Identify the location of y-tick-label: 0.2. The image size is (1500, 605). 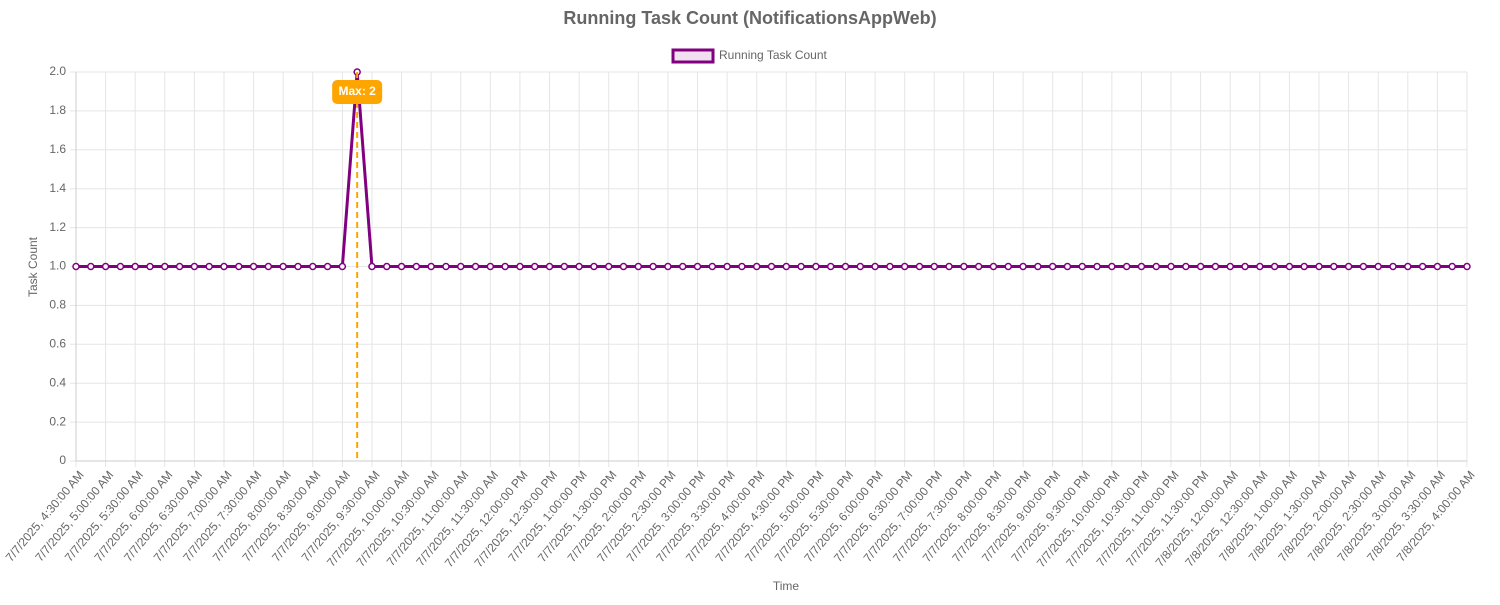
(57, 421).